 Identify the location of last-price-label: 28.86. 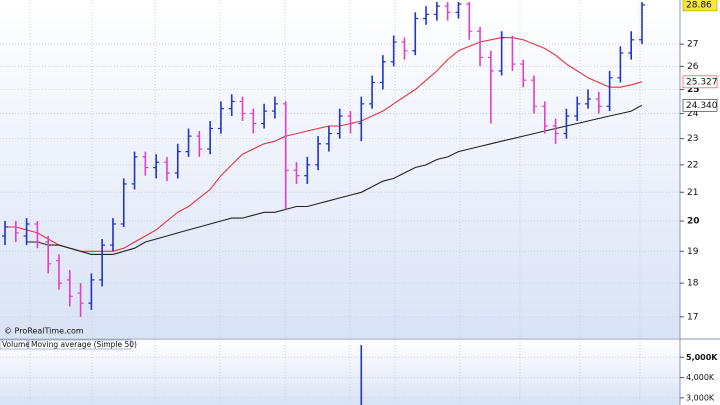
(699, 5).